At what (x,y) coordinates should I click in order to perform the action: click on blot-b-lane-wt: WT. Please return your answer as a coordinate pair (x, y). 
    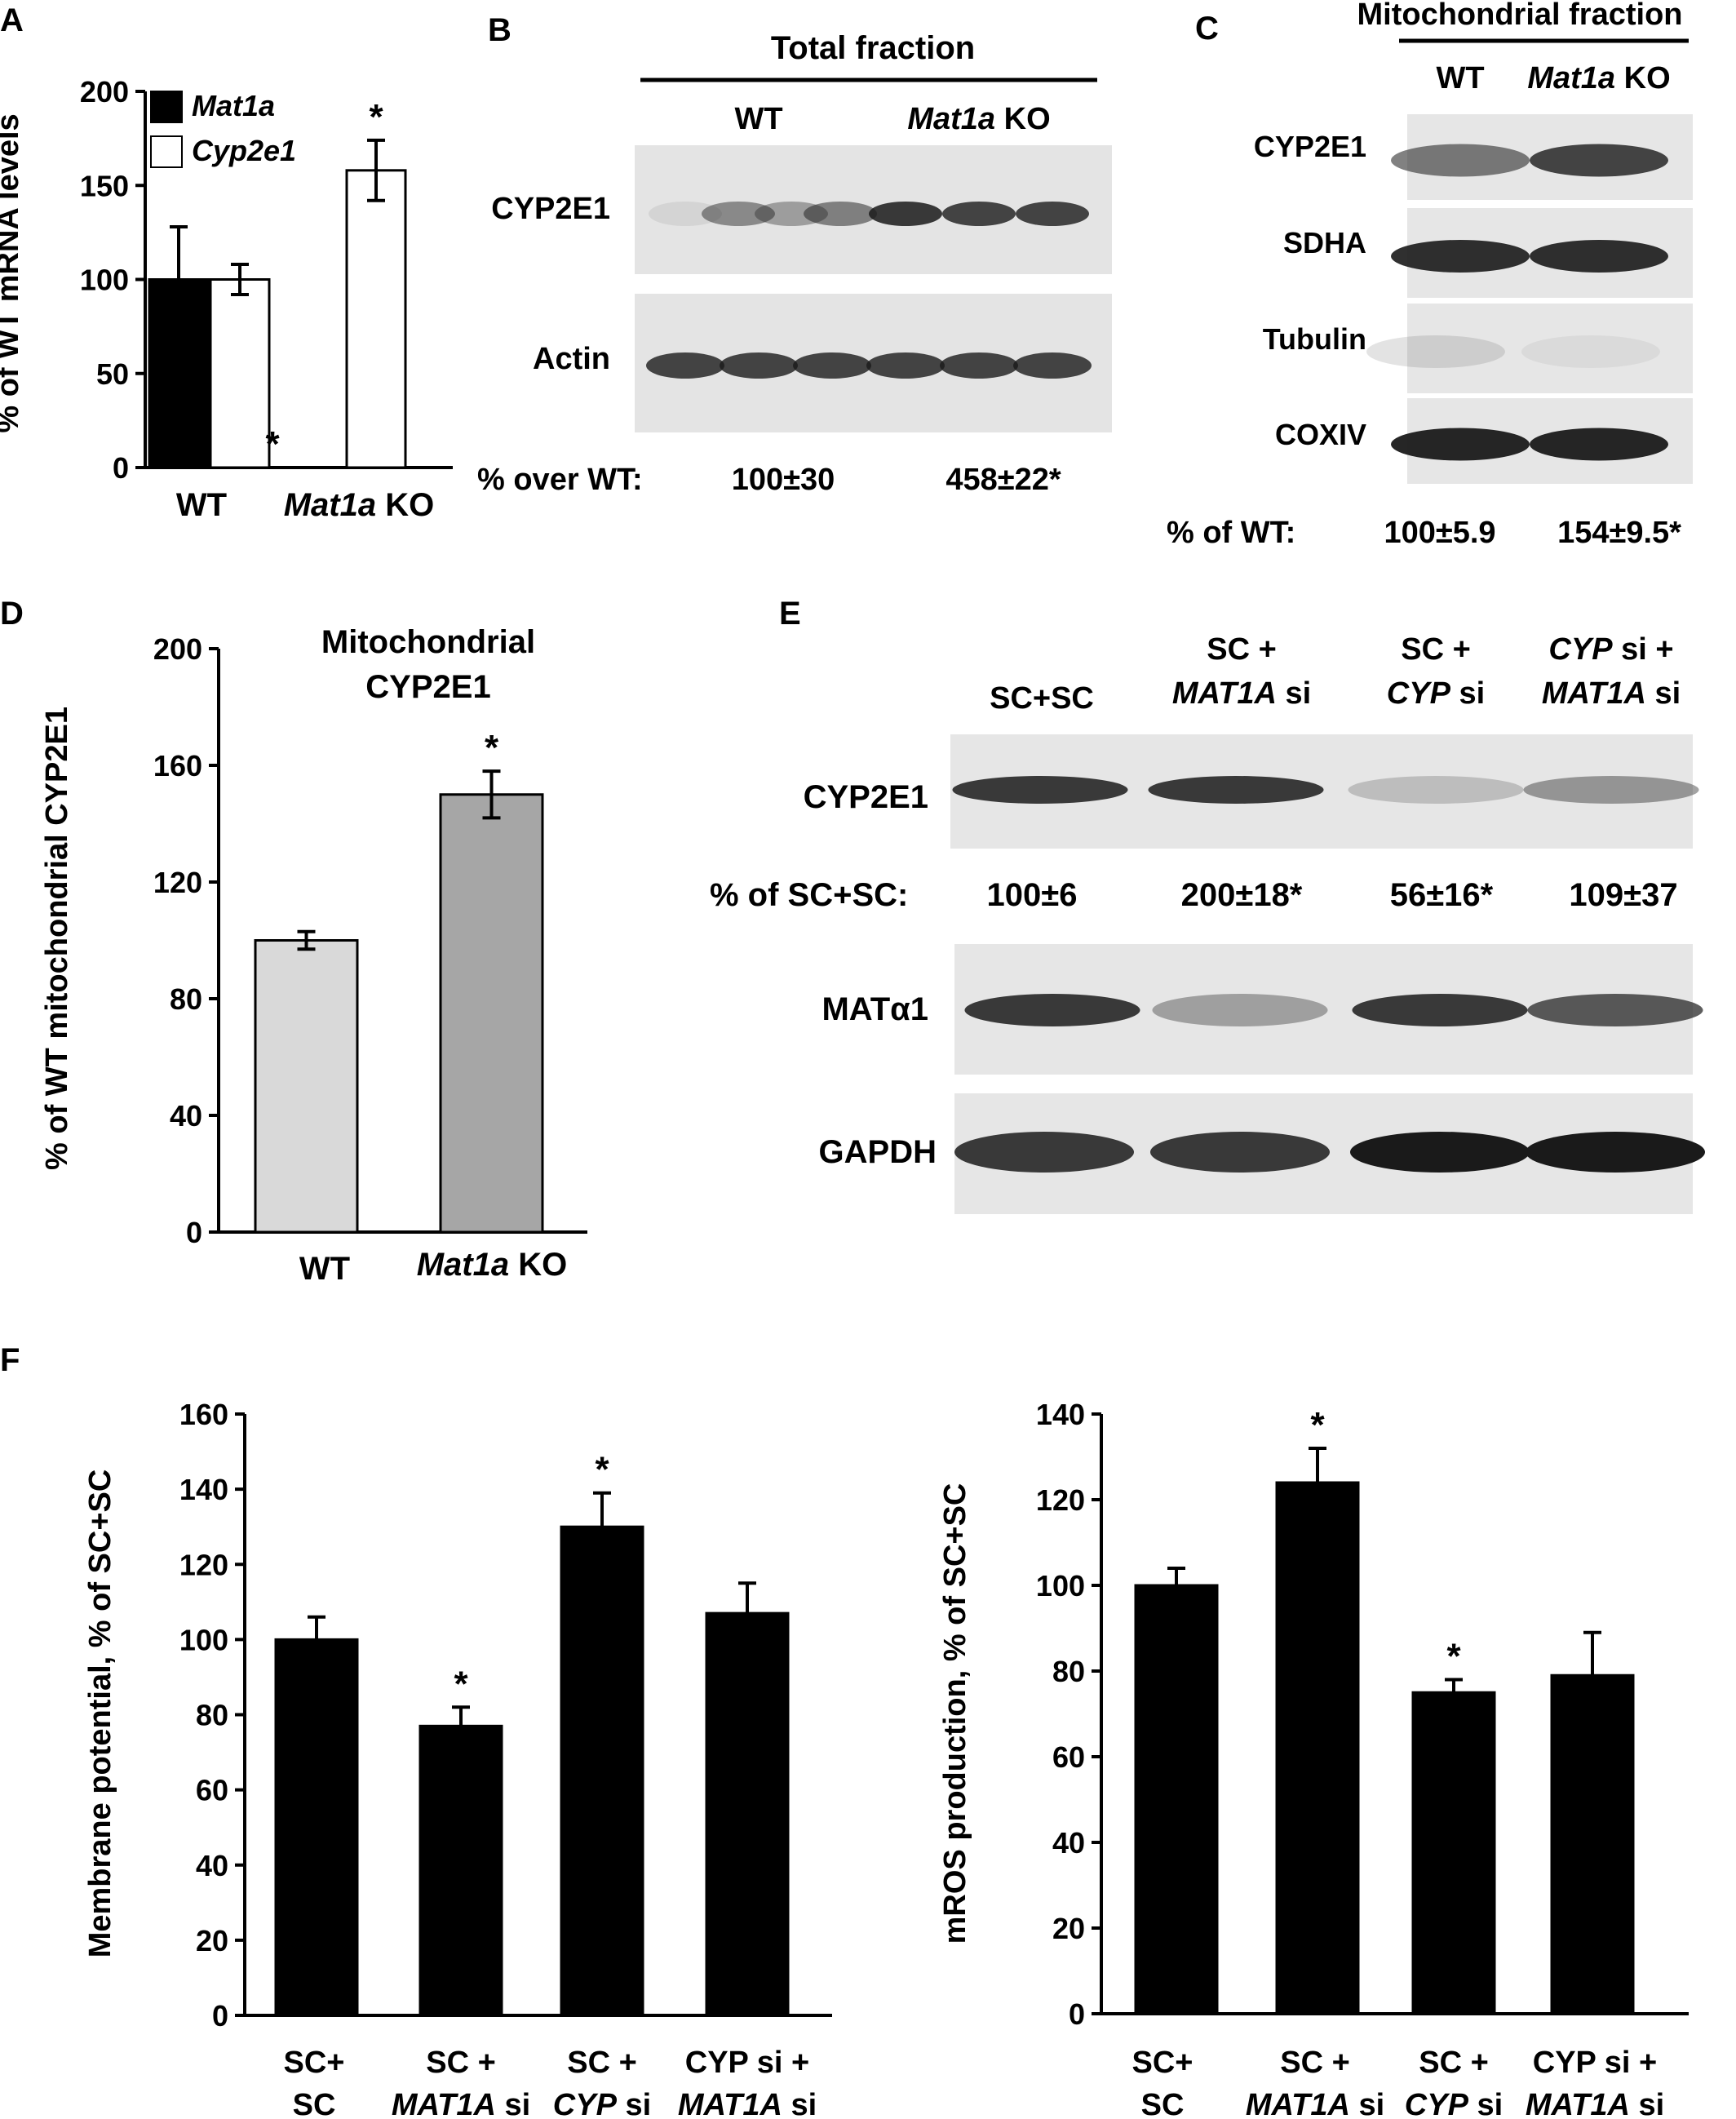
    Looking at the image, I should click on (758, 119).